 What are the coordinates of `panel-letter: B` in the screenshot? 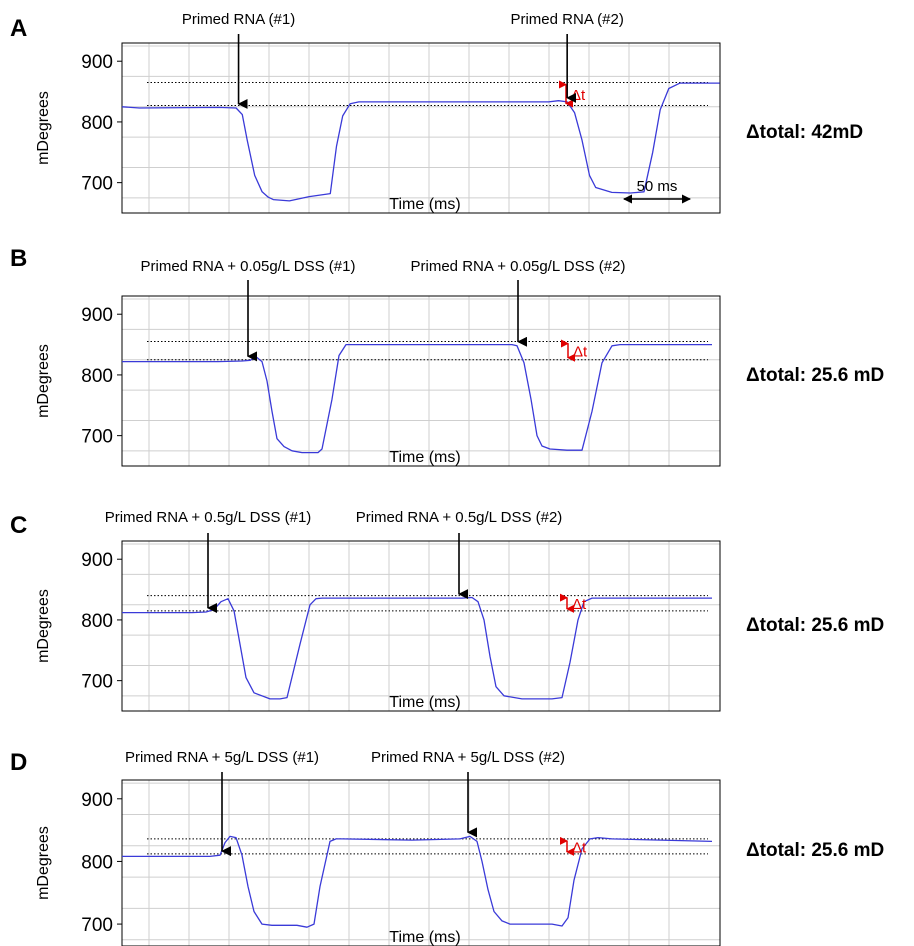 It's located at (18, 258).